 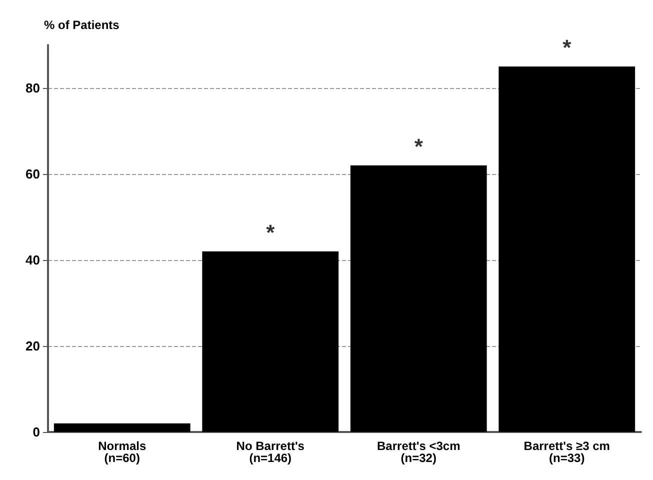 What do you see at coordinates (36, 432) in the screenshot?
I see `y-tick-label: 0` at bounding box center [36, 432].